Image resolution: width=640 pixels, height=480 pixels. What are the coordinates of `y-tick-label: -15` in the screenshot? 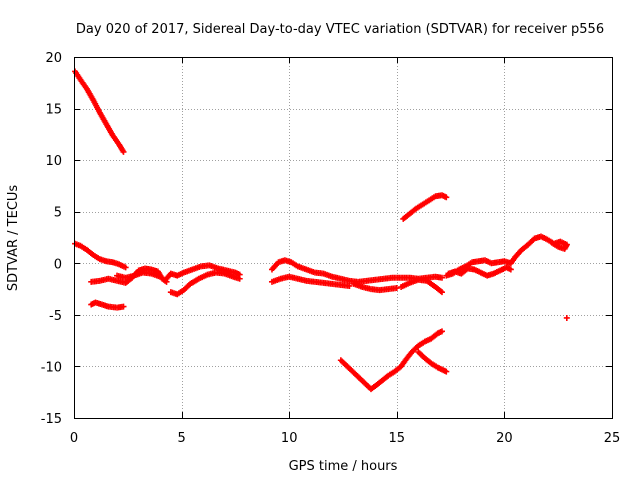 It's located at (51, 419).